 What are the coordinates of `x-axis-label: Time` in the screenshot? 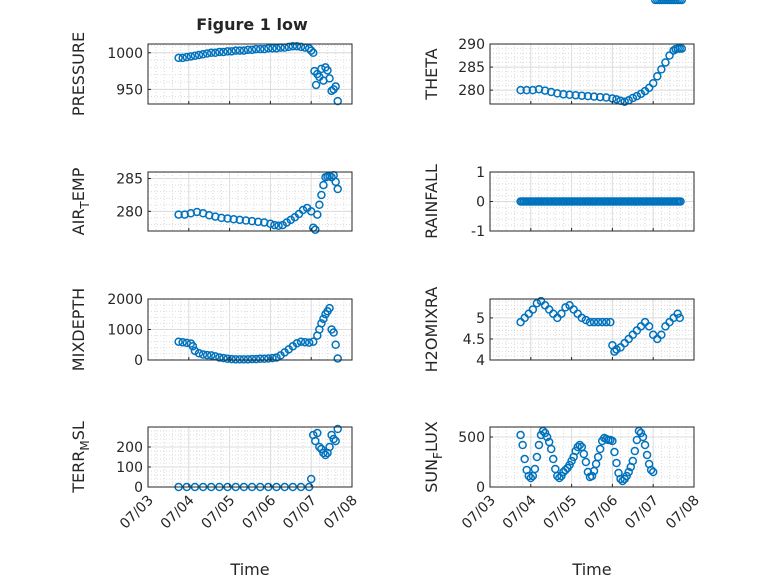 It's located at (591, 569).